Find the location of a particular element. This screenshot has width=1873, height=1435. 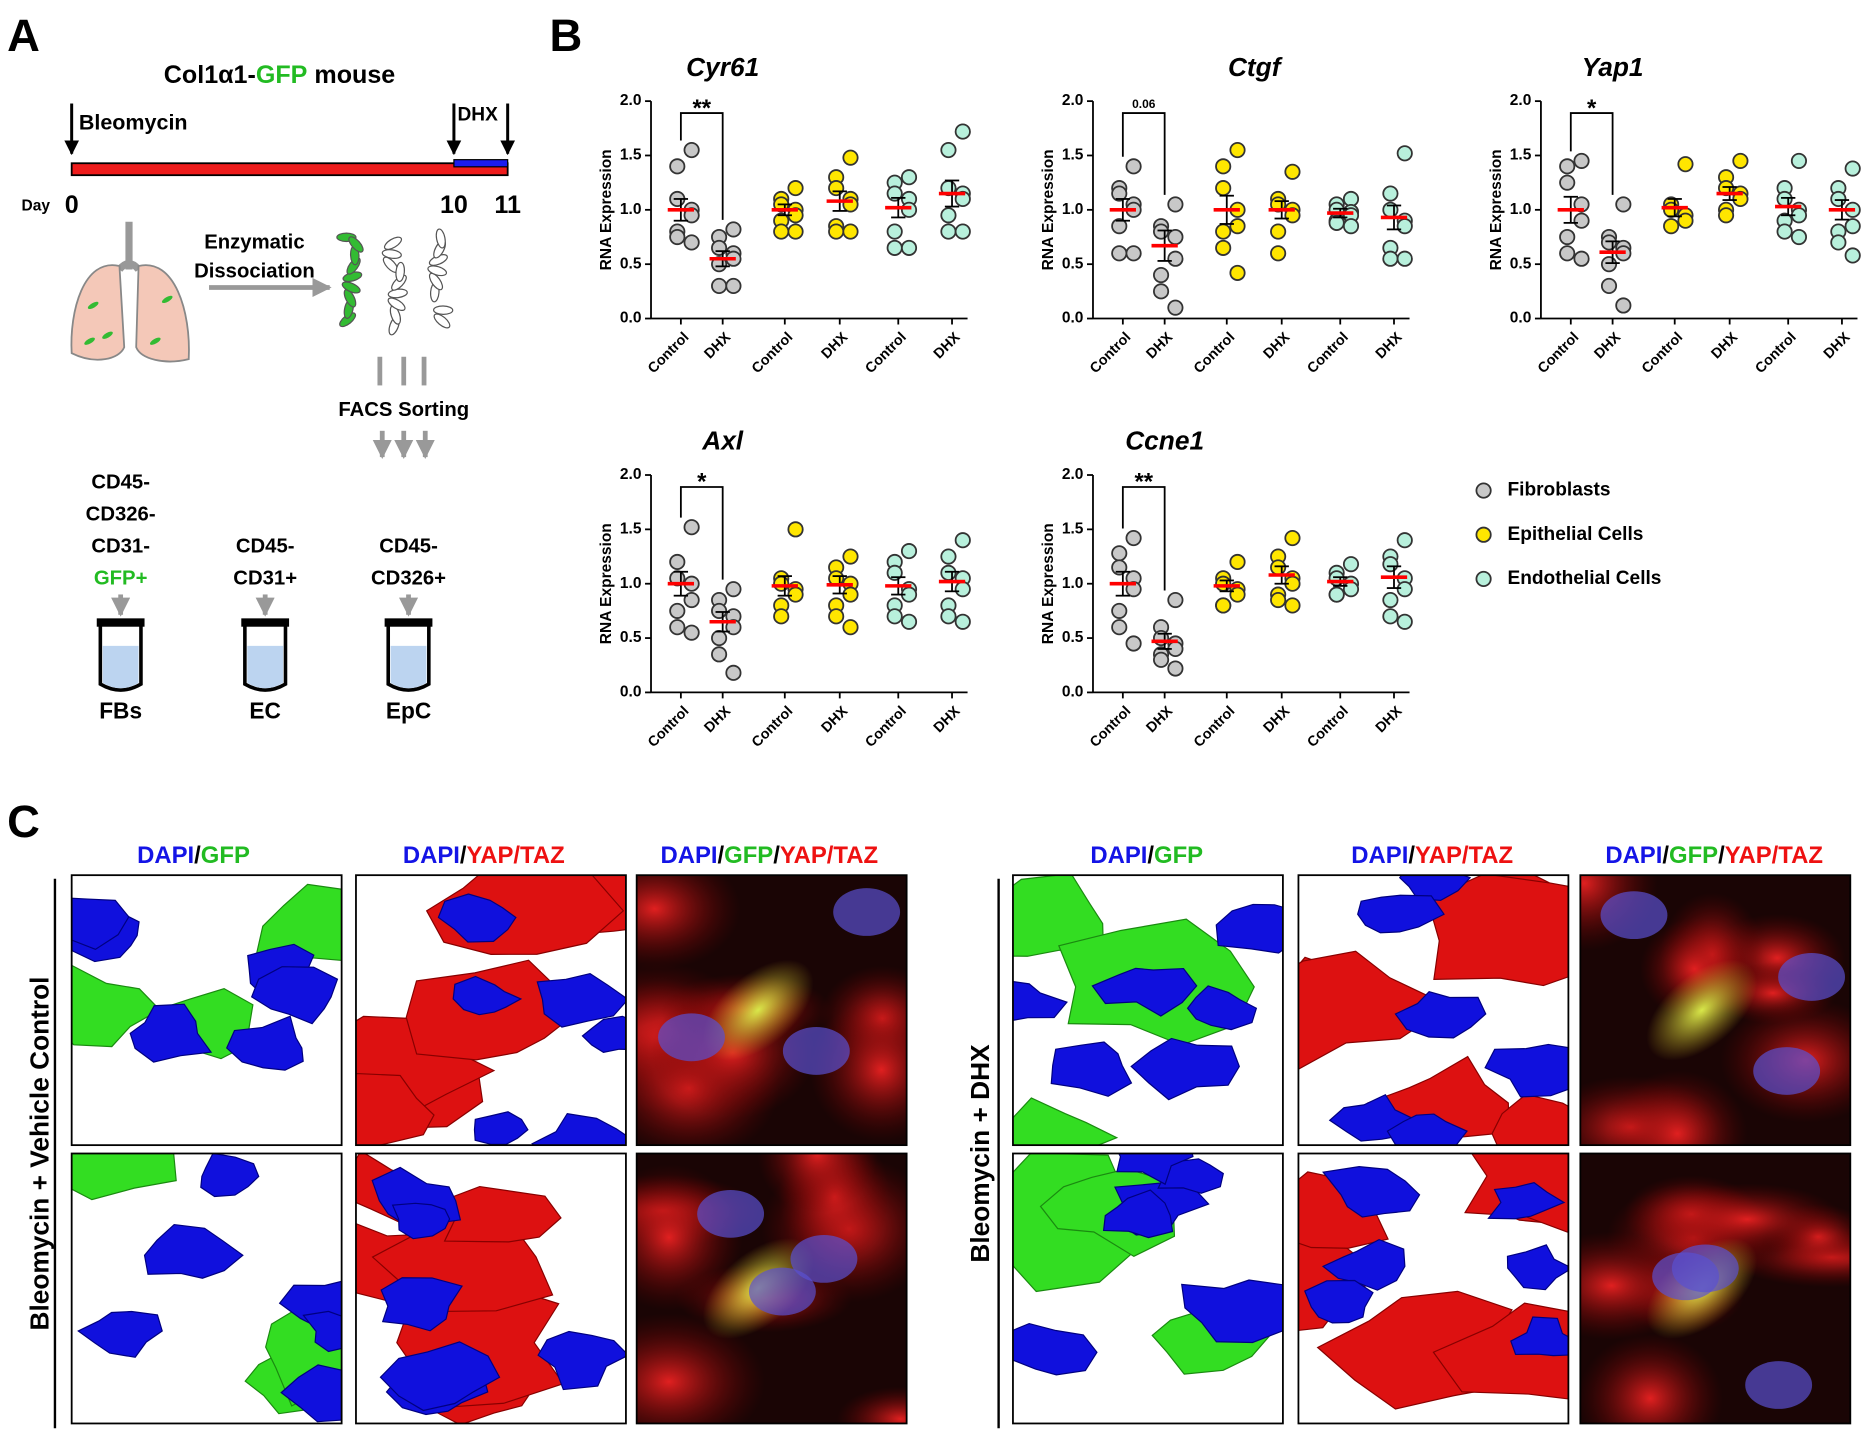

image-frame is located at coordinates (206, 1288).